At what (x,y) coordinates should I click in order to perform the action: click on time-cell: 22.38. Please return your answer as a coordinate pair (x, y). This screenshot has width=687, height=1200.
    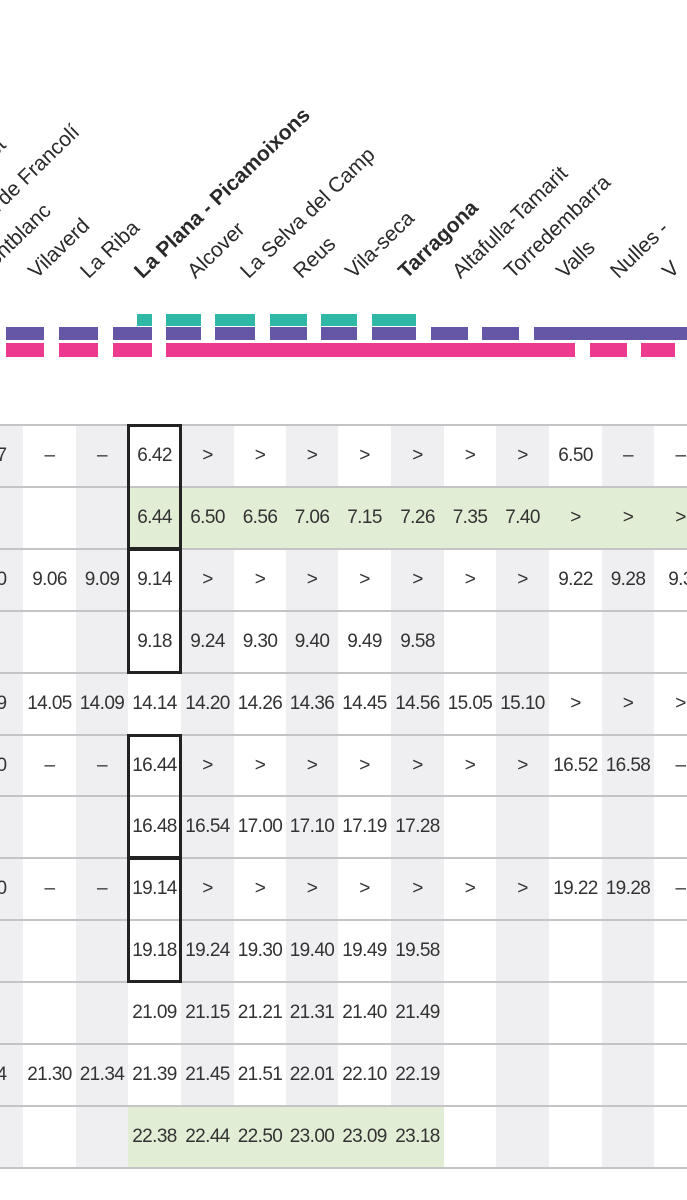
    Looking at the image, I should click on (154, 1136).